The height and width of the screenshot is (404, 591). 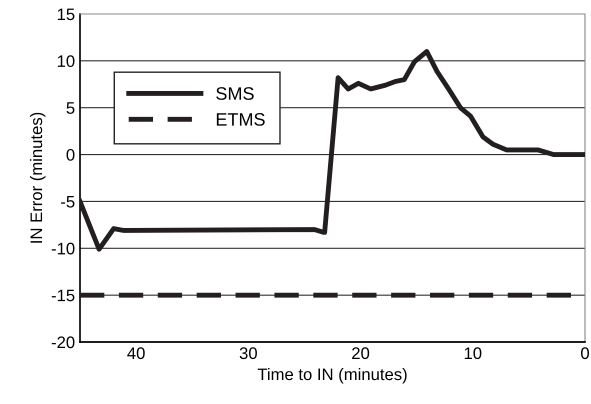 I want to click on y-tick-label: -5, so click(x=67, y=202).